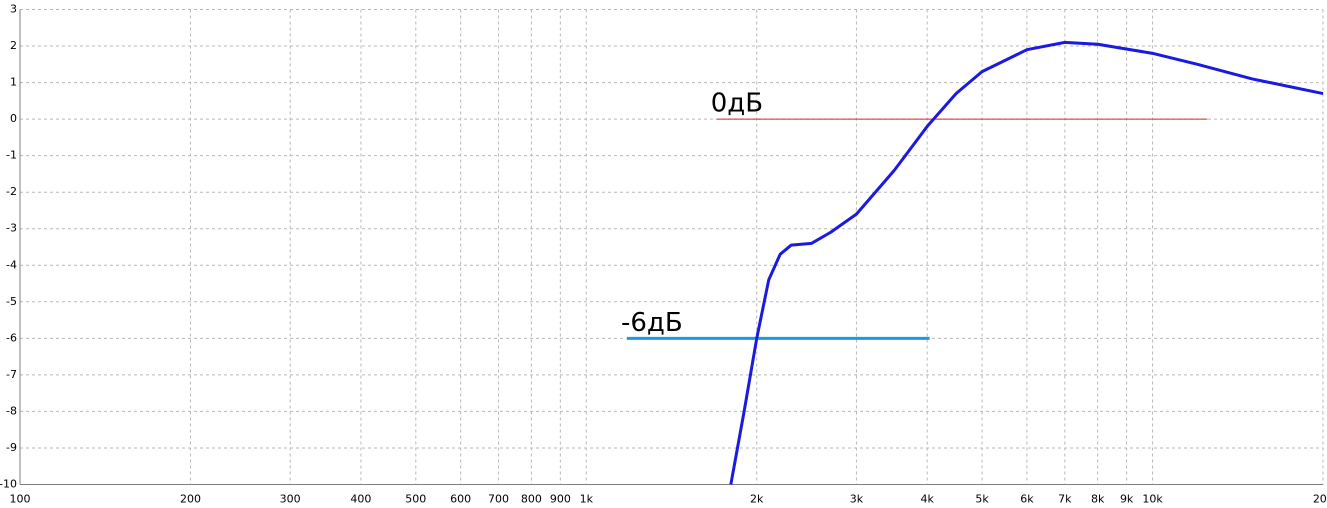  Describe the element at coordinates (460, 499) in the screenshot. I see `x-tick-label: 600` at that location.